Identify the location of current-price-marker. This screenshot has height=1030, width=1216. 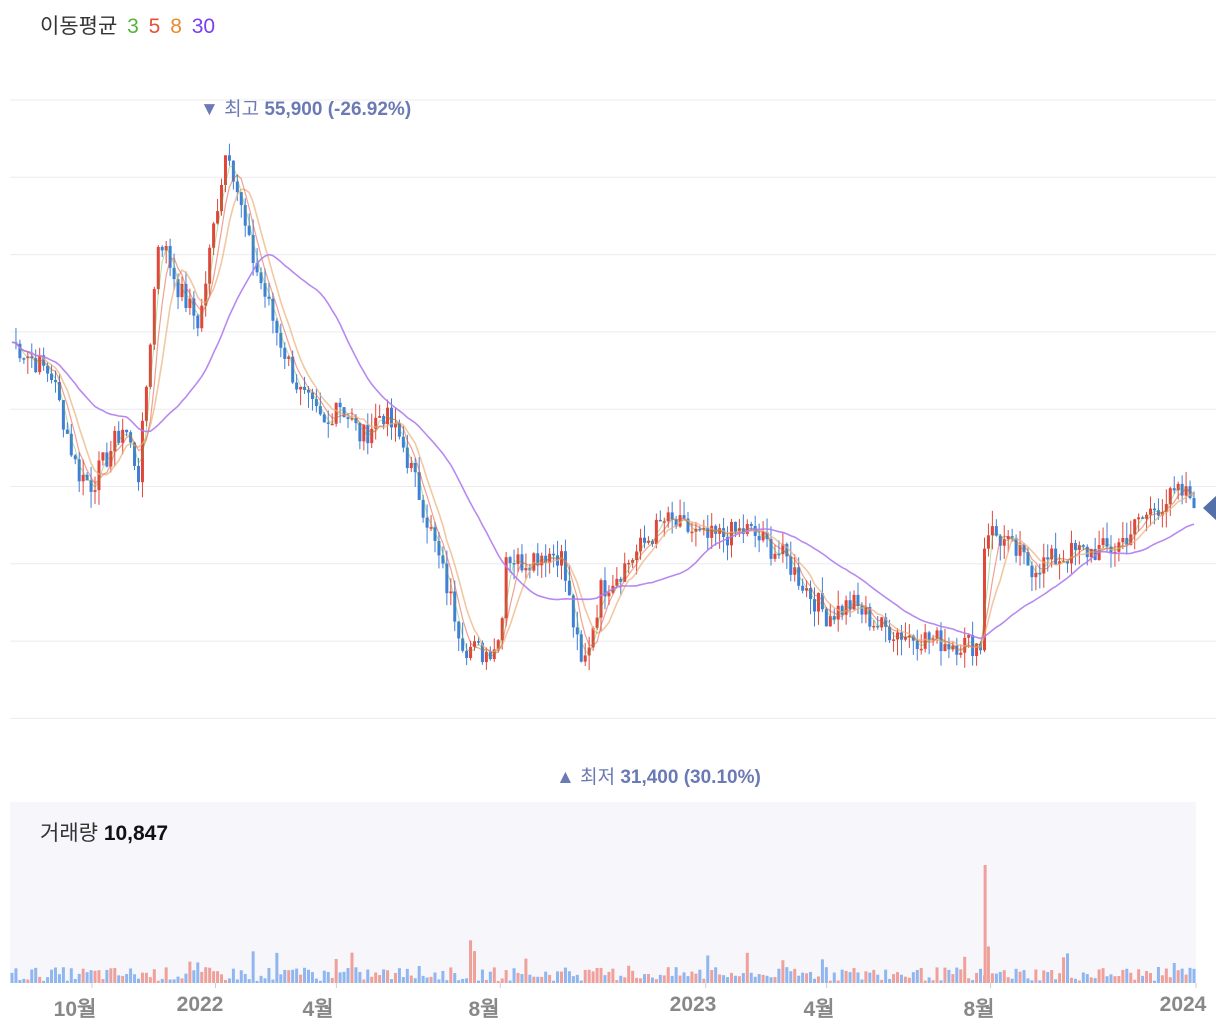
(1209, 508).